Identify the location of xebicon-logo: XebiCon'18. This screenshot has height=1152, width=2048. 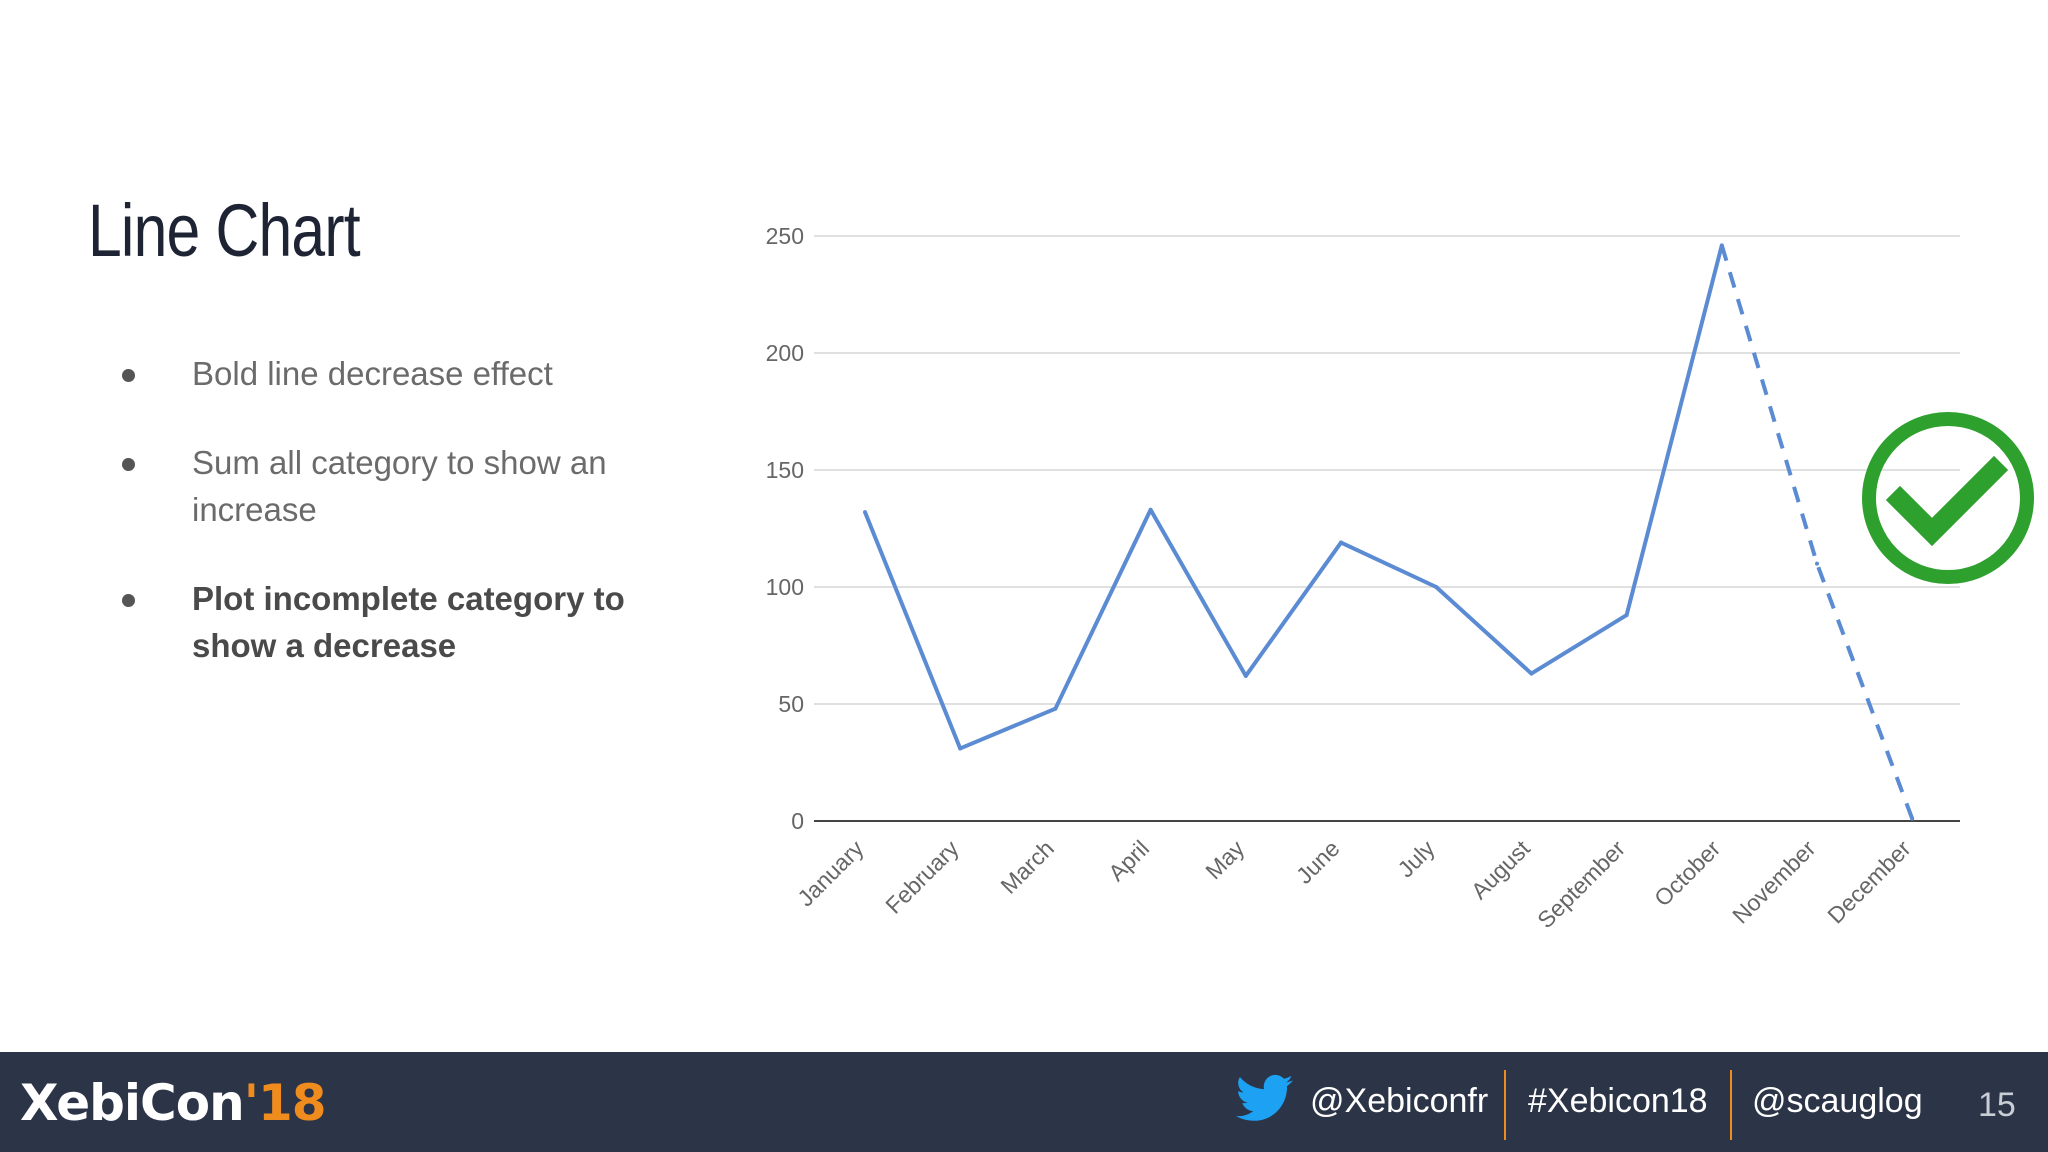
(173, 1103).